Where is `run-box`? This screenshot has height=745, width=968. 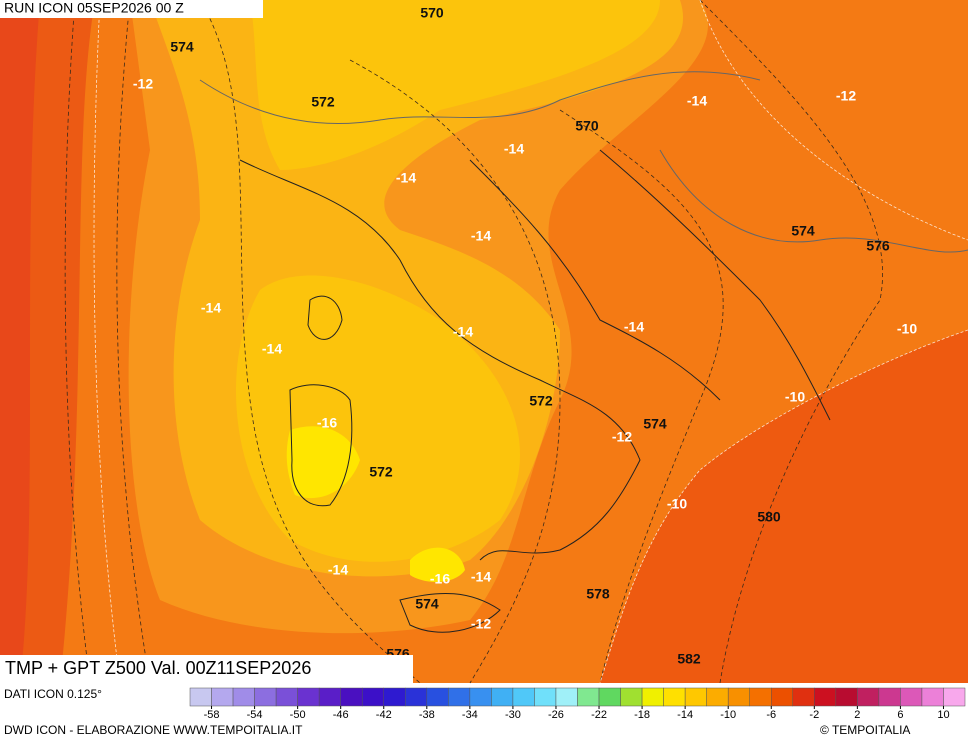
run-box is located at coordinates (131, 9).